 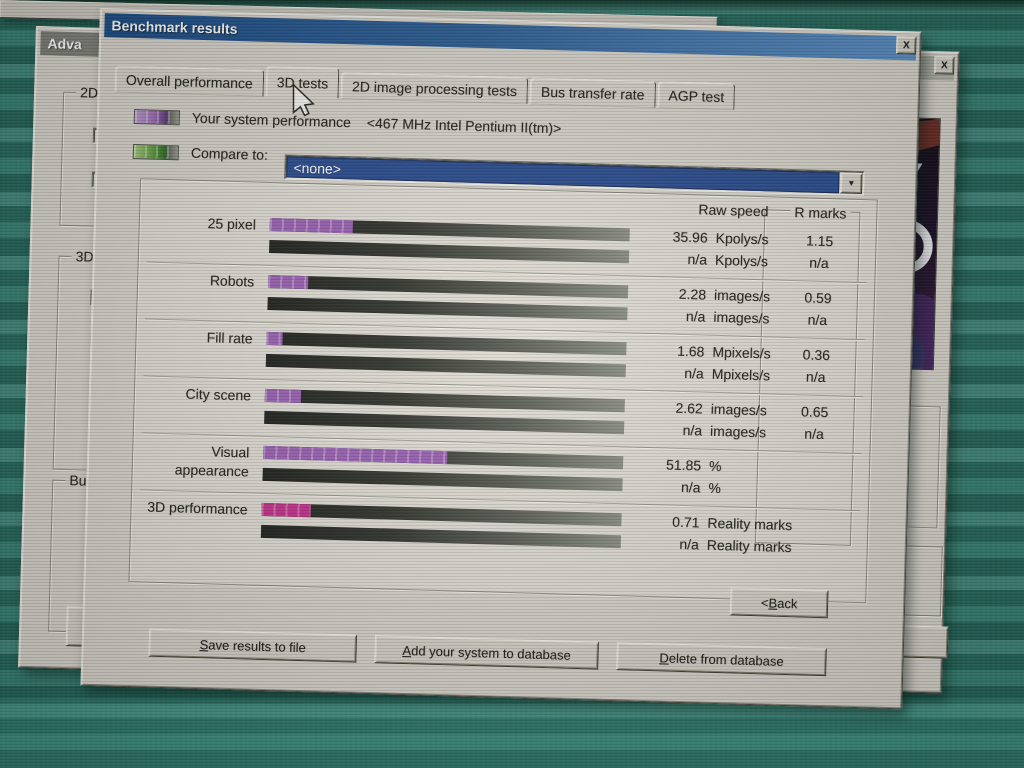 What do you see at coordinates (232, 281) in the screenshot?
I see `test-name: Robots` at bounding box center [232, 281].